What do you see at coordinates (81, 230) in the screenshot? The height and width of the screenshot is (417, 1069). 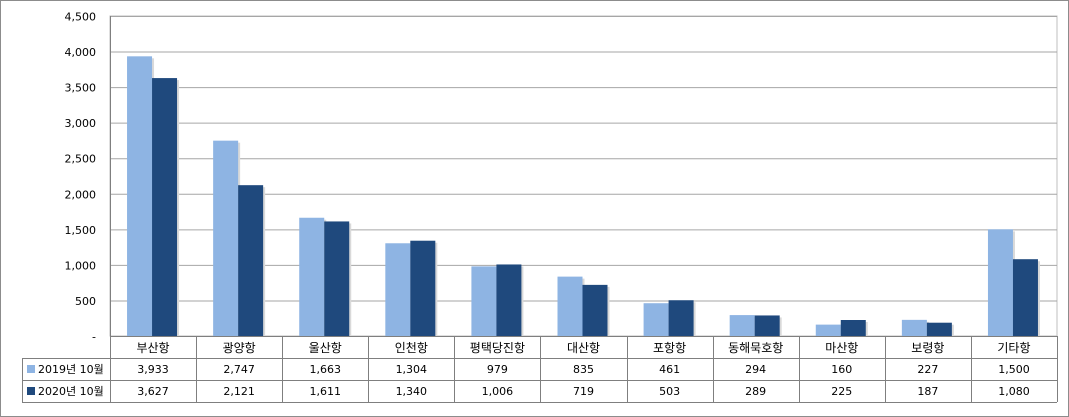 I see `y-tick-label: 1,500` at bounding box center [81, 230].